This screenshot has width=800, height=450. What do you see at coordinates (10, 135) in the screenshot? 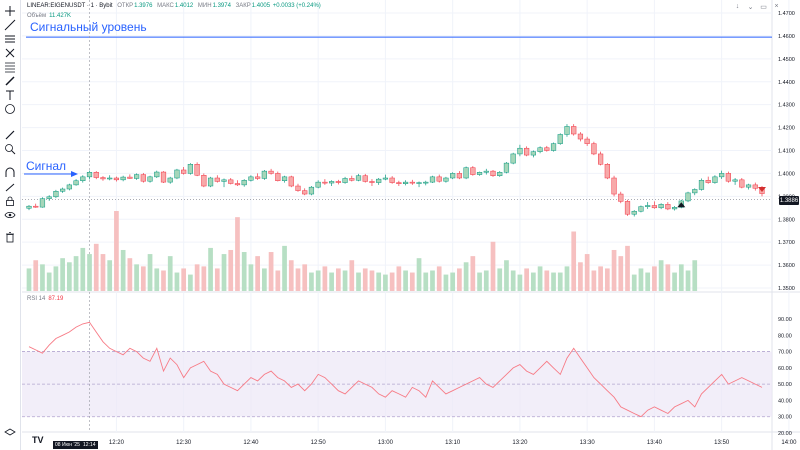
I see `ruler-icon` at bounding box center [10, 135].